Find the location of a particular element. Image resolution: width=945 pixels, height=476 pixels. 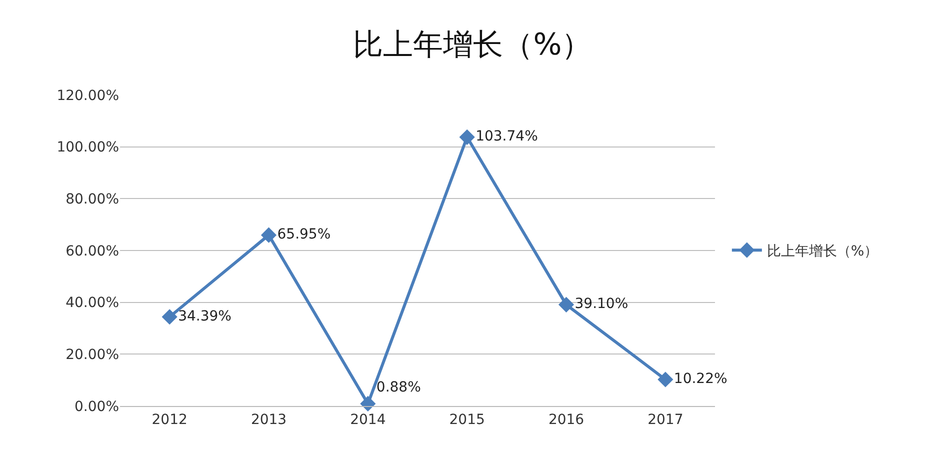

x-tick-label: 2013 is located at coordinates (268, 420).